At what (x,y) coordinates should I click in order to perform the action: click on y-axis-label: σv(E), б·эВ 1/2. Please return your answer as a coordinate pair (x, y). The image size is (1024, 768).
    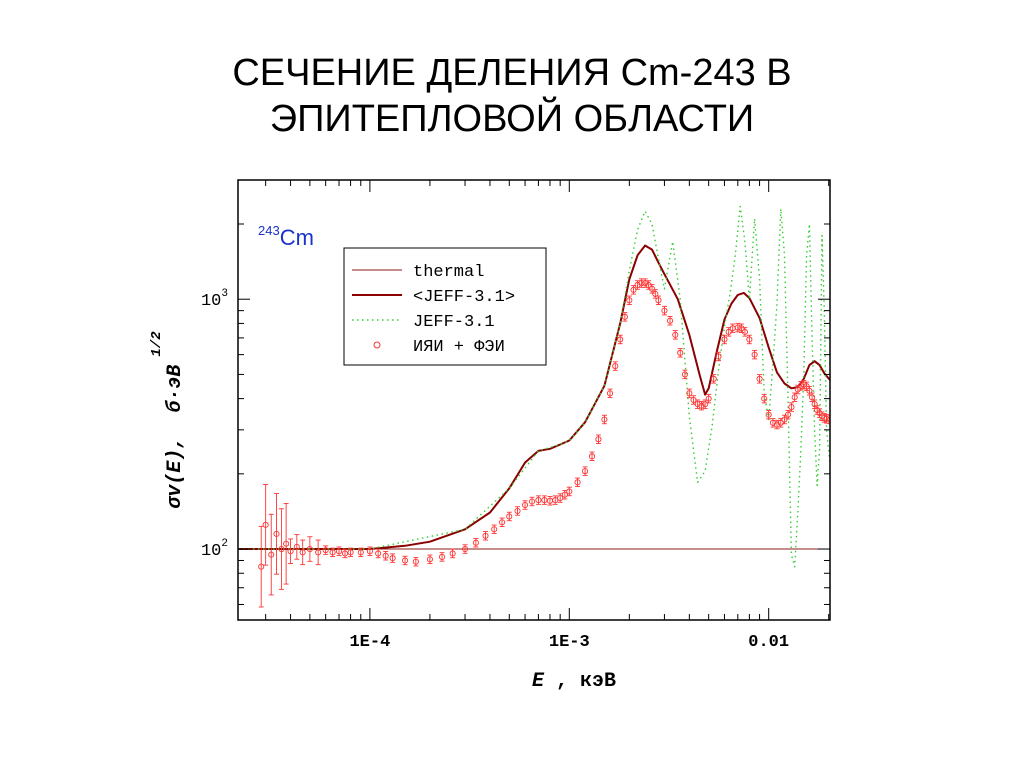
    Looking at the image, I should click on (168, 420).